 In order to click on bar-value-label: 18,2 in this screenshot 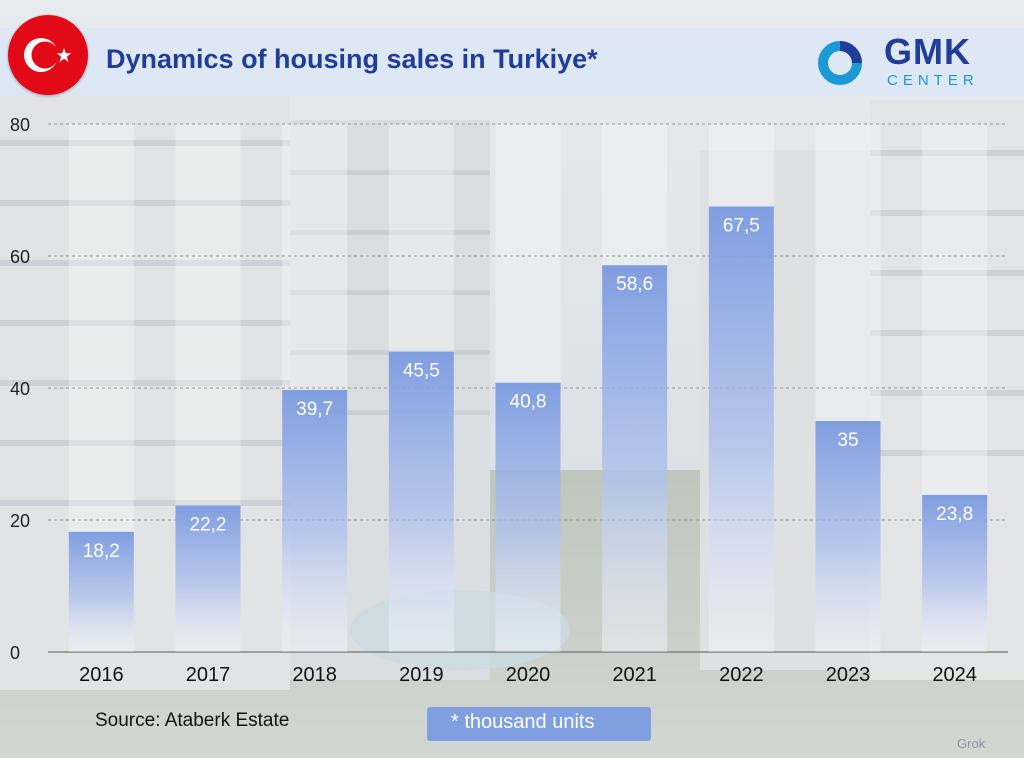, I will do `click(101, 551)`.